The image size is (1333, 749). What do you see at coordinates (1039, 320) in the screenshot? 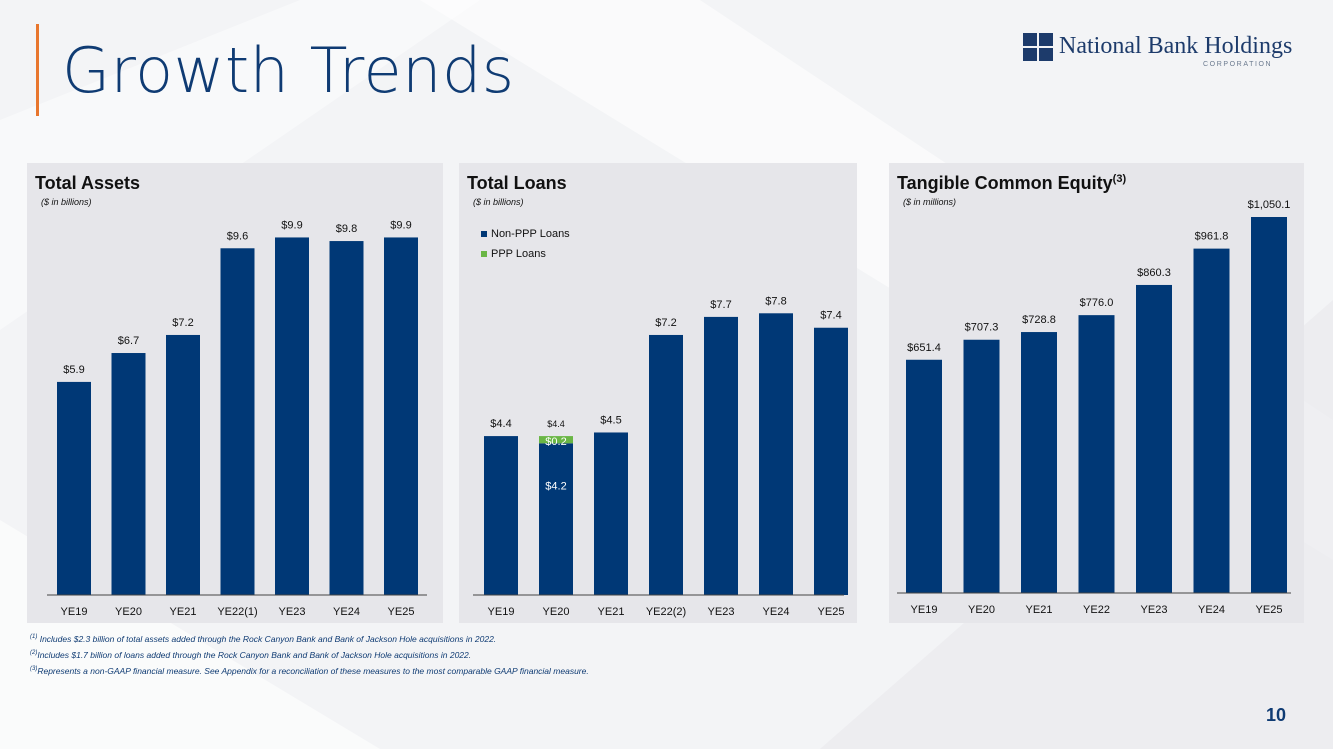
I see `data-label: $728.8` at bounding box center [1039, 320].